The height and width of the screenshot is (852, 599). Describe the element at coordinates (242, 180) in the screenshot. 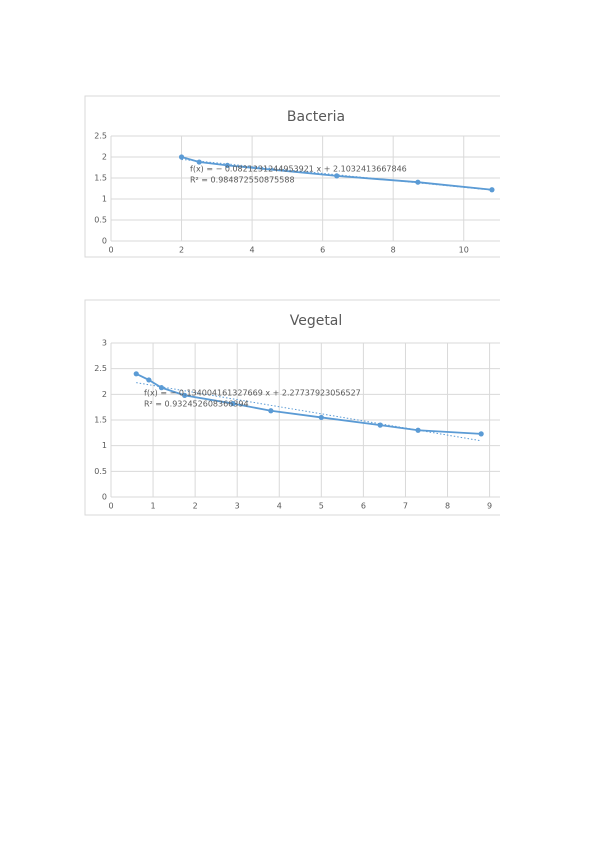

I see `trendline-r2: R² = 0.984872550875588` at that location.